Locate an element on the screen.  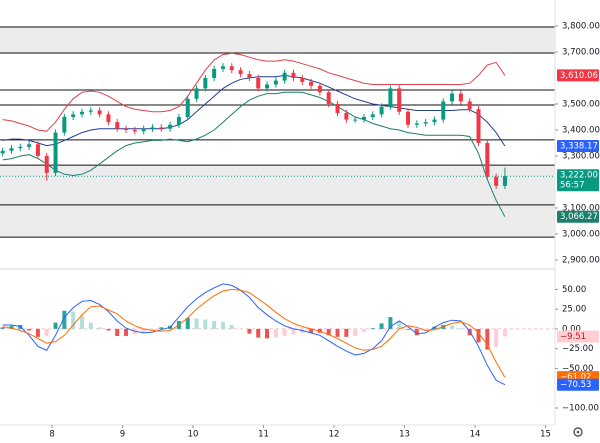
price-label: −70.53 is located at coordinates (575, 385).